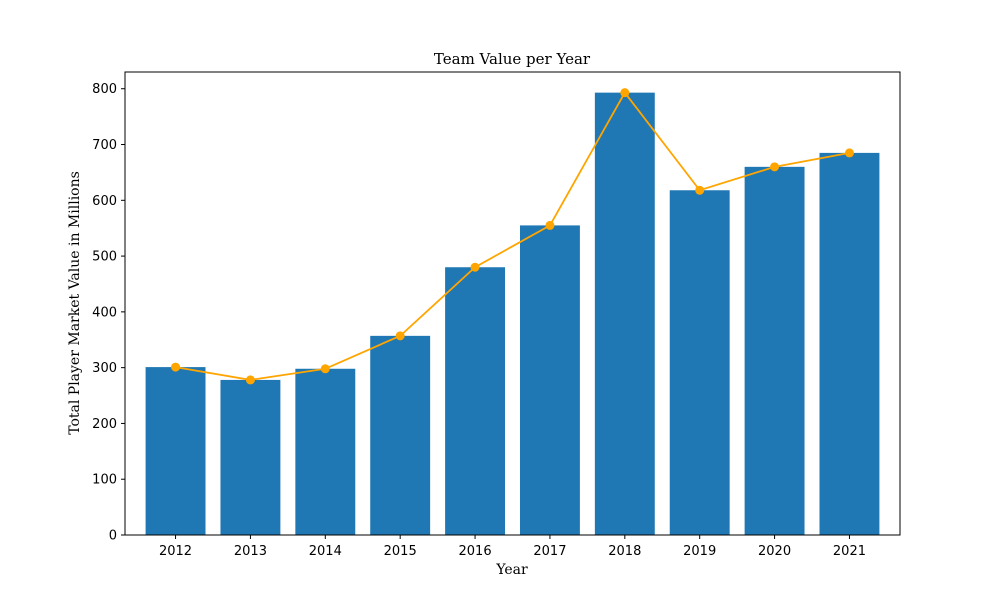  I want to click on line-point-2018, so click(625, 93).